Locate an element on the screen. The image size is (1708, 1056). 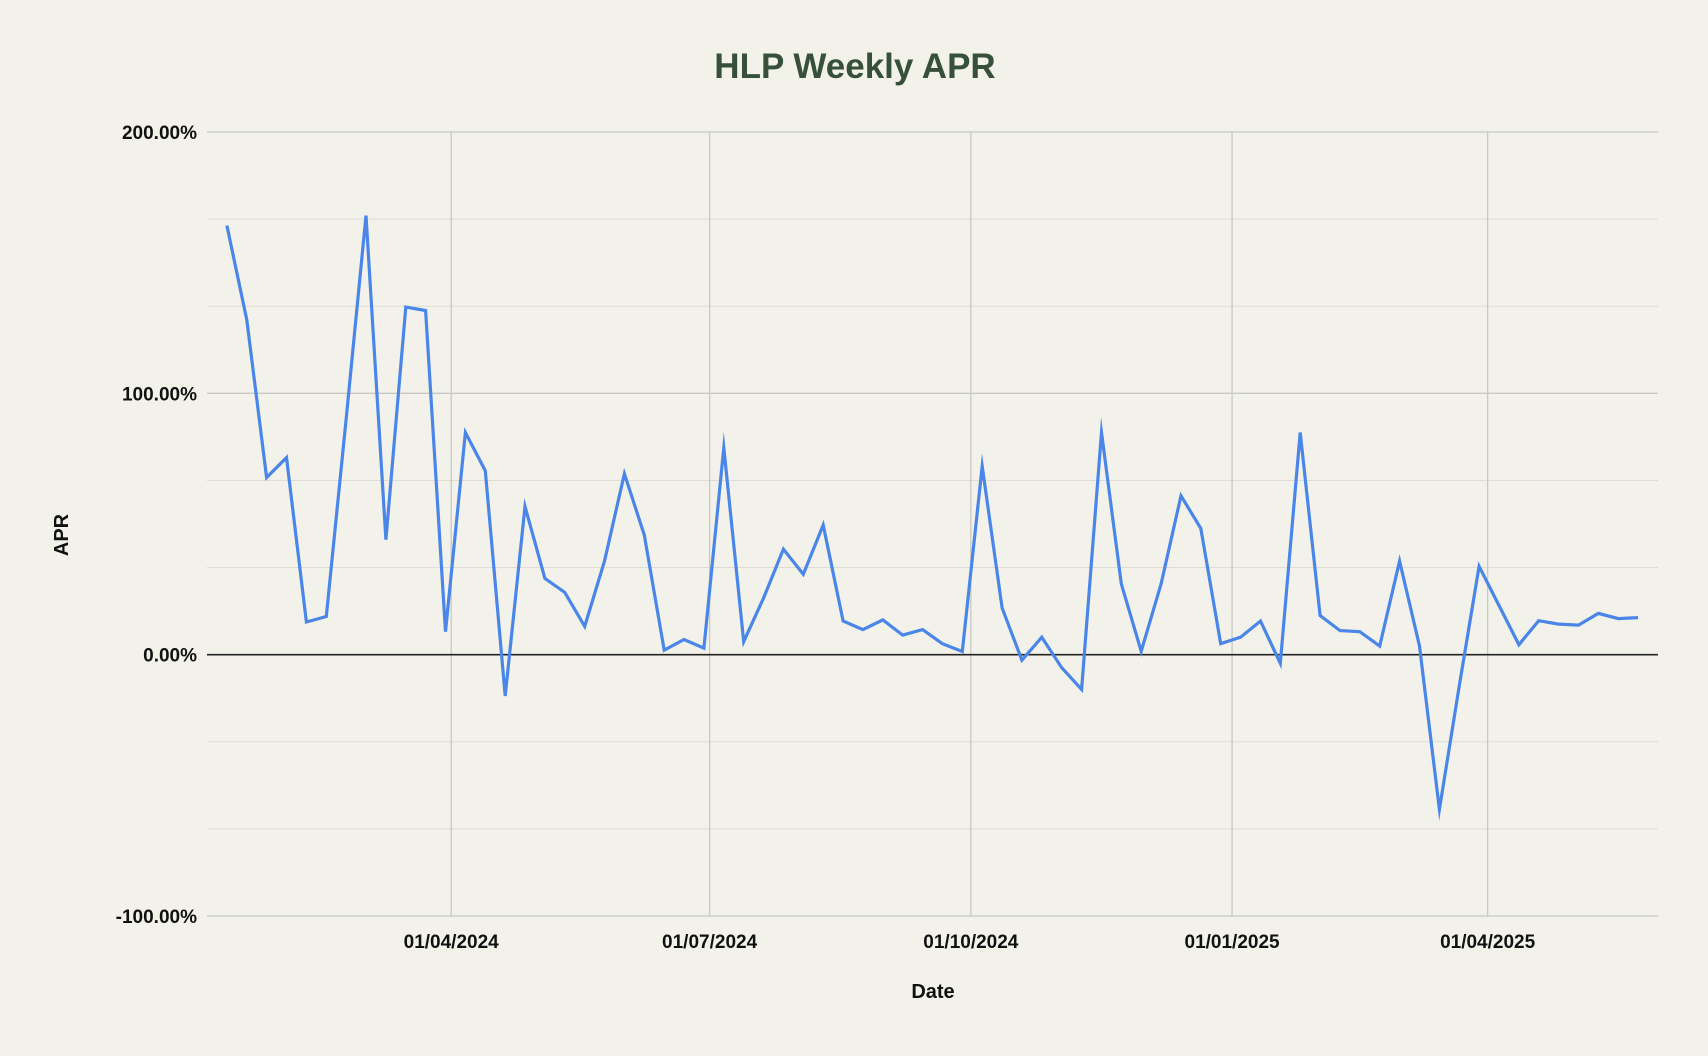
x-tick-label: 01/04/2024 is located at coordinates (452, 942).